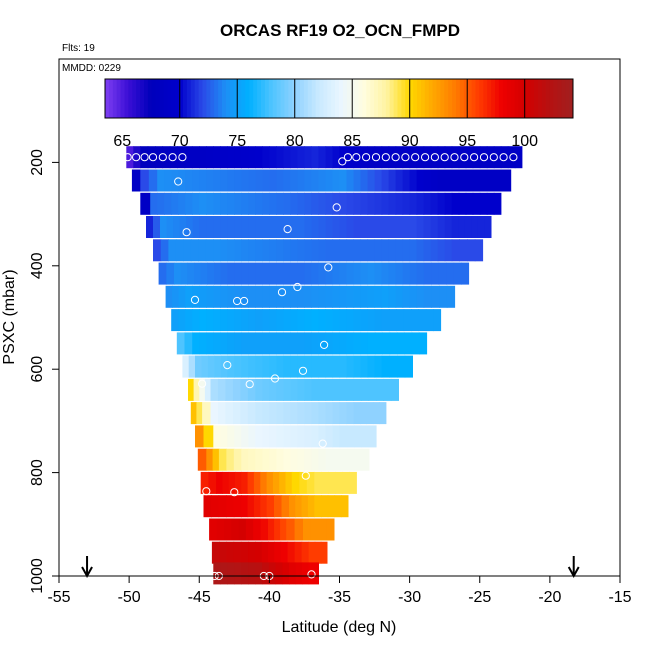 The height and width of the screenshot is (650, 650). What do you see at coordinates (37, 576) in the screenshot?
I see `y-tick-label: 1000` at bounding box center [37, 576].